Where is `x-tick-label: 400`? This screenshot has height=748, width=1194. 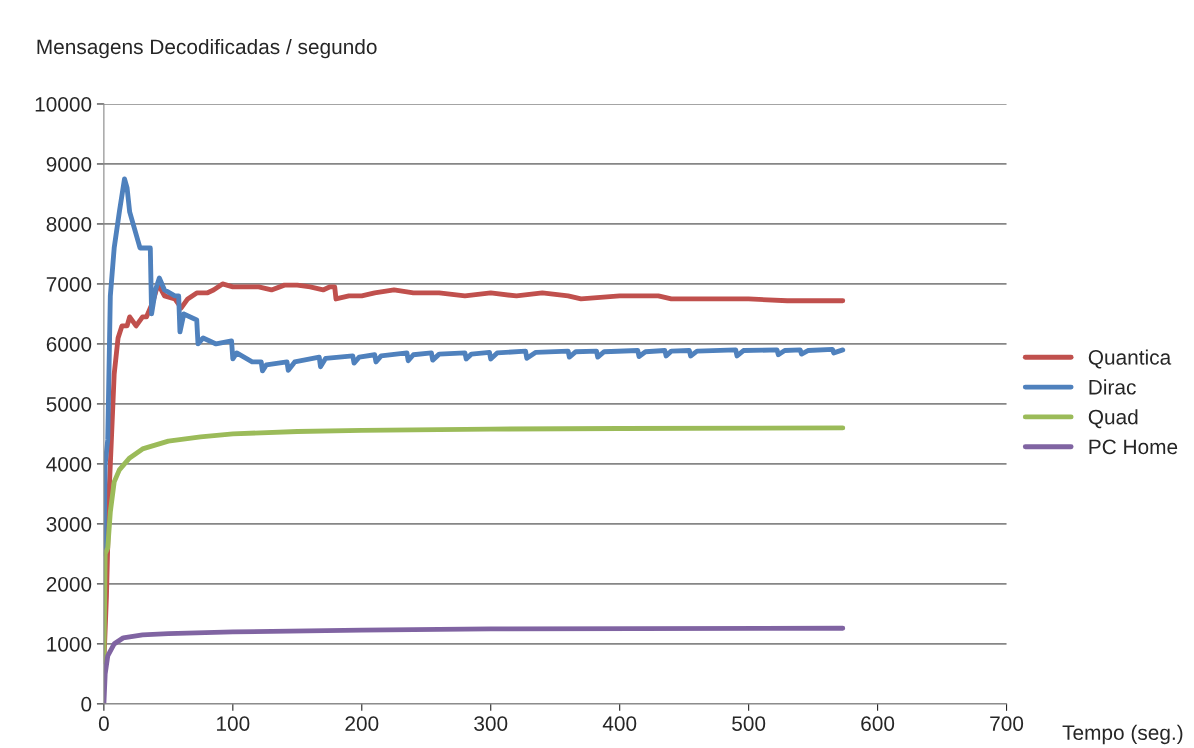
x-tick-label: 400 is located at coordinates (619, 723).